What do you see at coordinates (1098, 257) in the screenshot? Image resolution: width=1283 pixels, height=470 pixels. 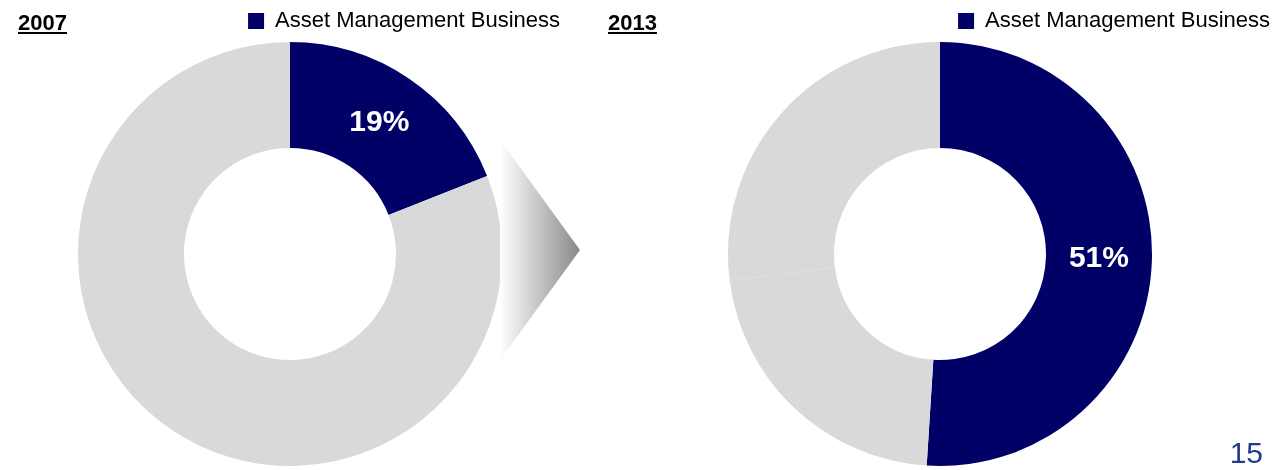 I see `data-label: 51%` at bounding box center [1098, 257].